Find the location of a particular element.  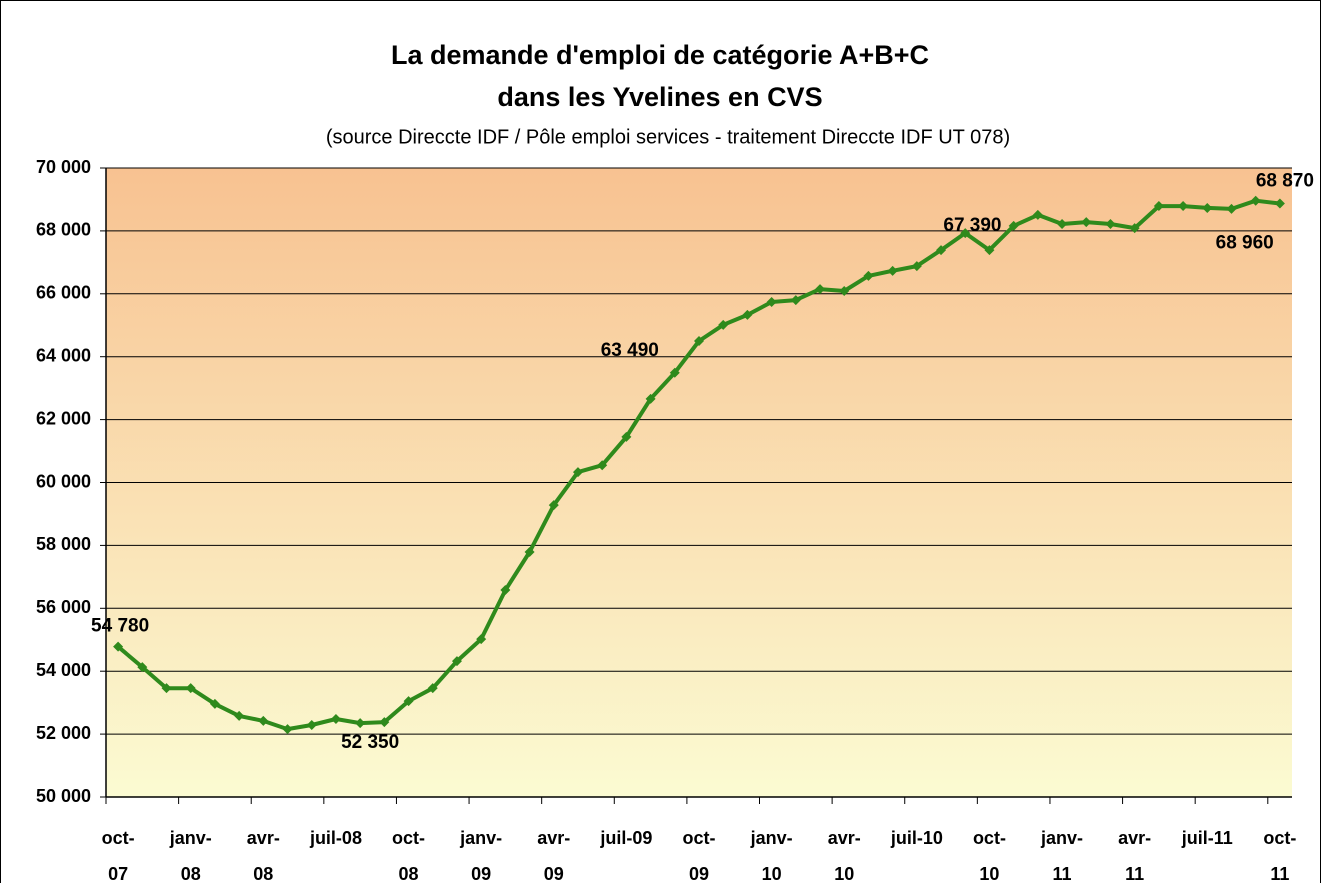

x-tick-label: avr-09 is located at coordinates (554, 855).